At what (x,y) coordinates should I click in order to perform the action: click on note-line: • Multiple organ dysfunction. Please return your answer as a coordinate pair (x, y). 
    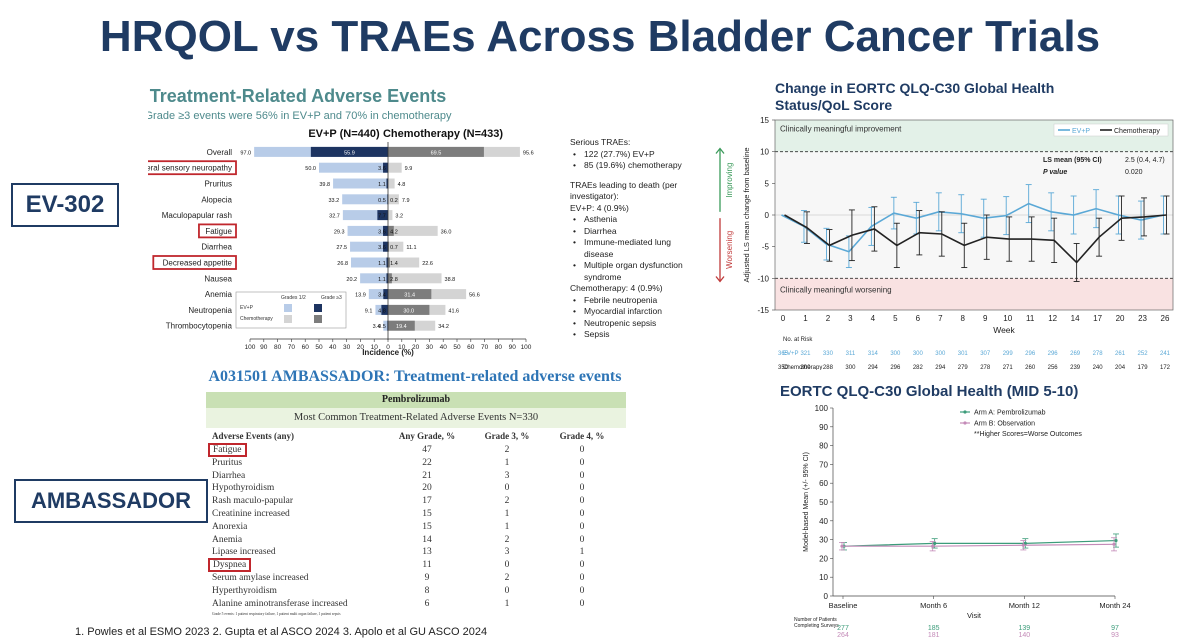
    Looking at the image, I should click on (628, 265).